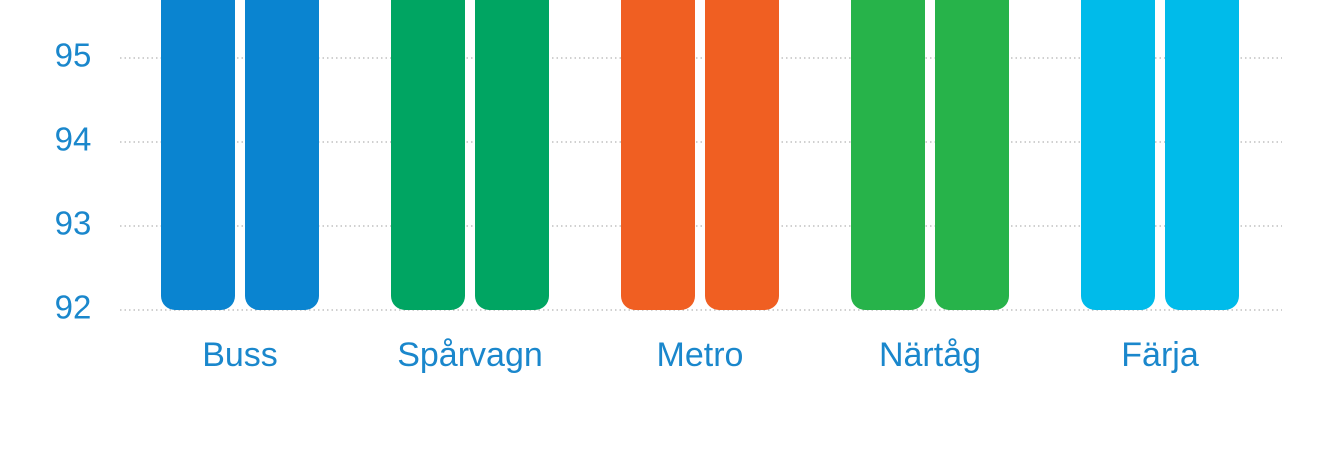 The width and height of the screenshot is (1344, 464). What do you see at coordinates (73, 307) in the screenshot?
I see `y-tick-label: 92` at bounding box center [73, 307].